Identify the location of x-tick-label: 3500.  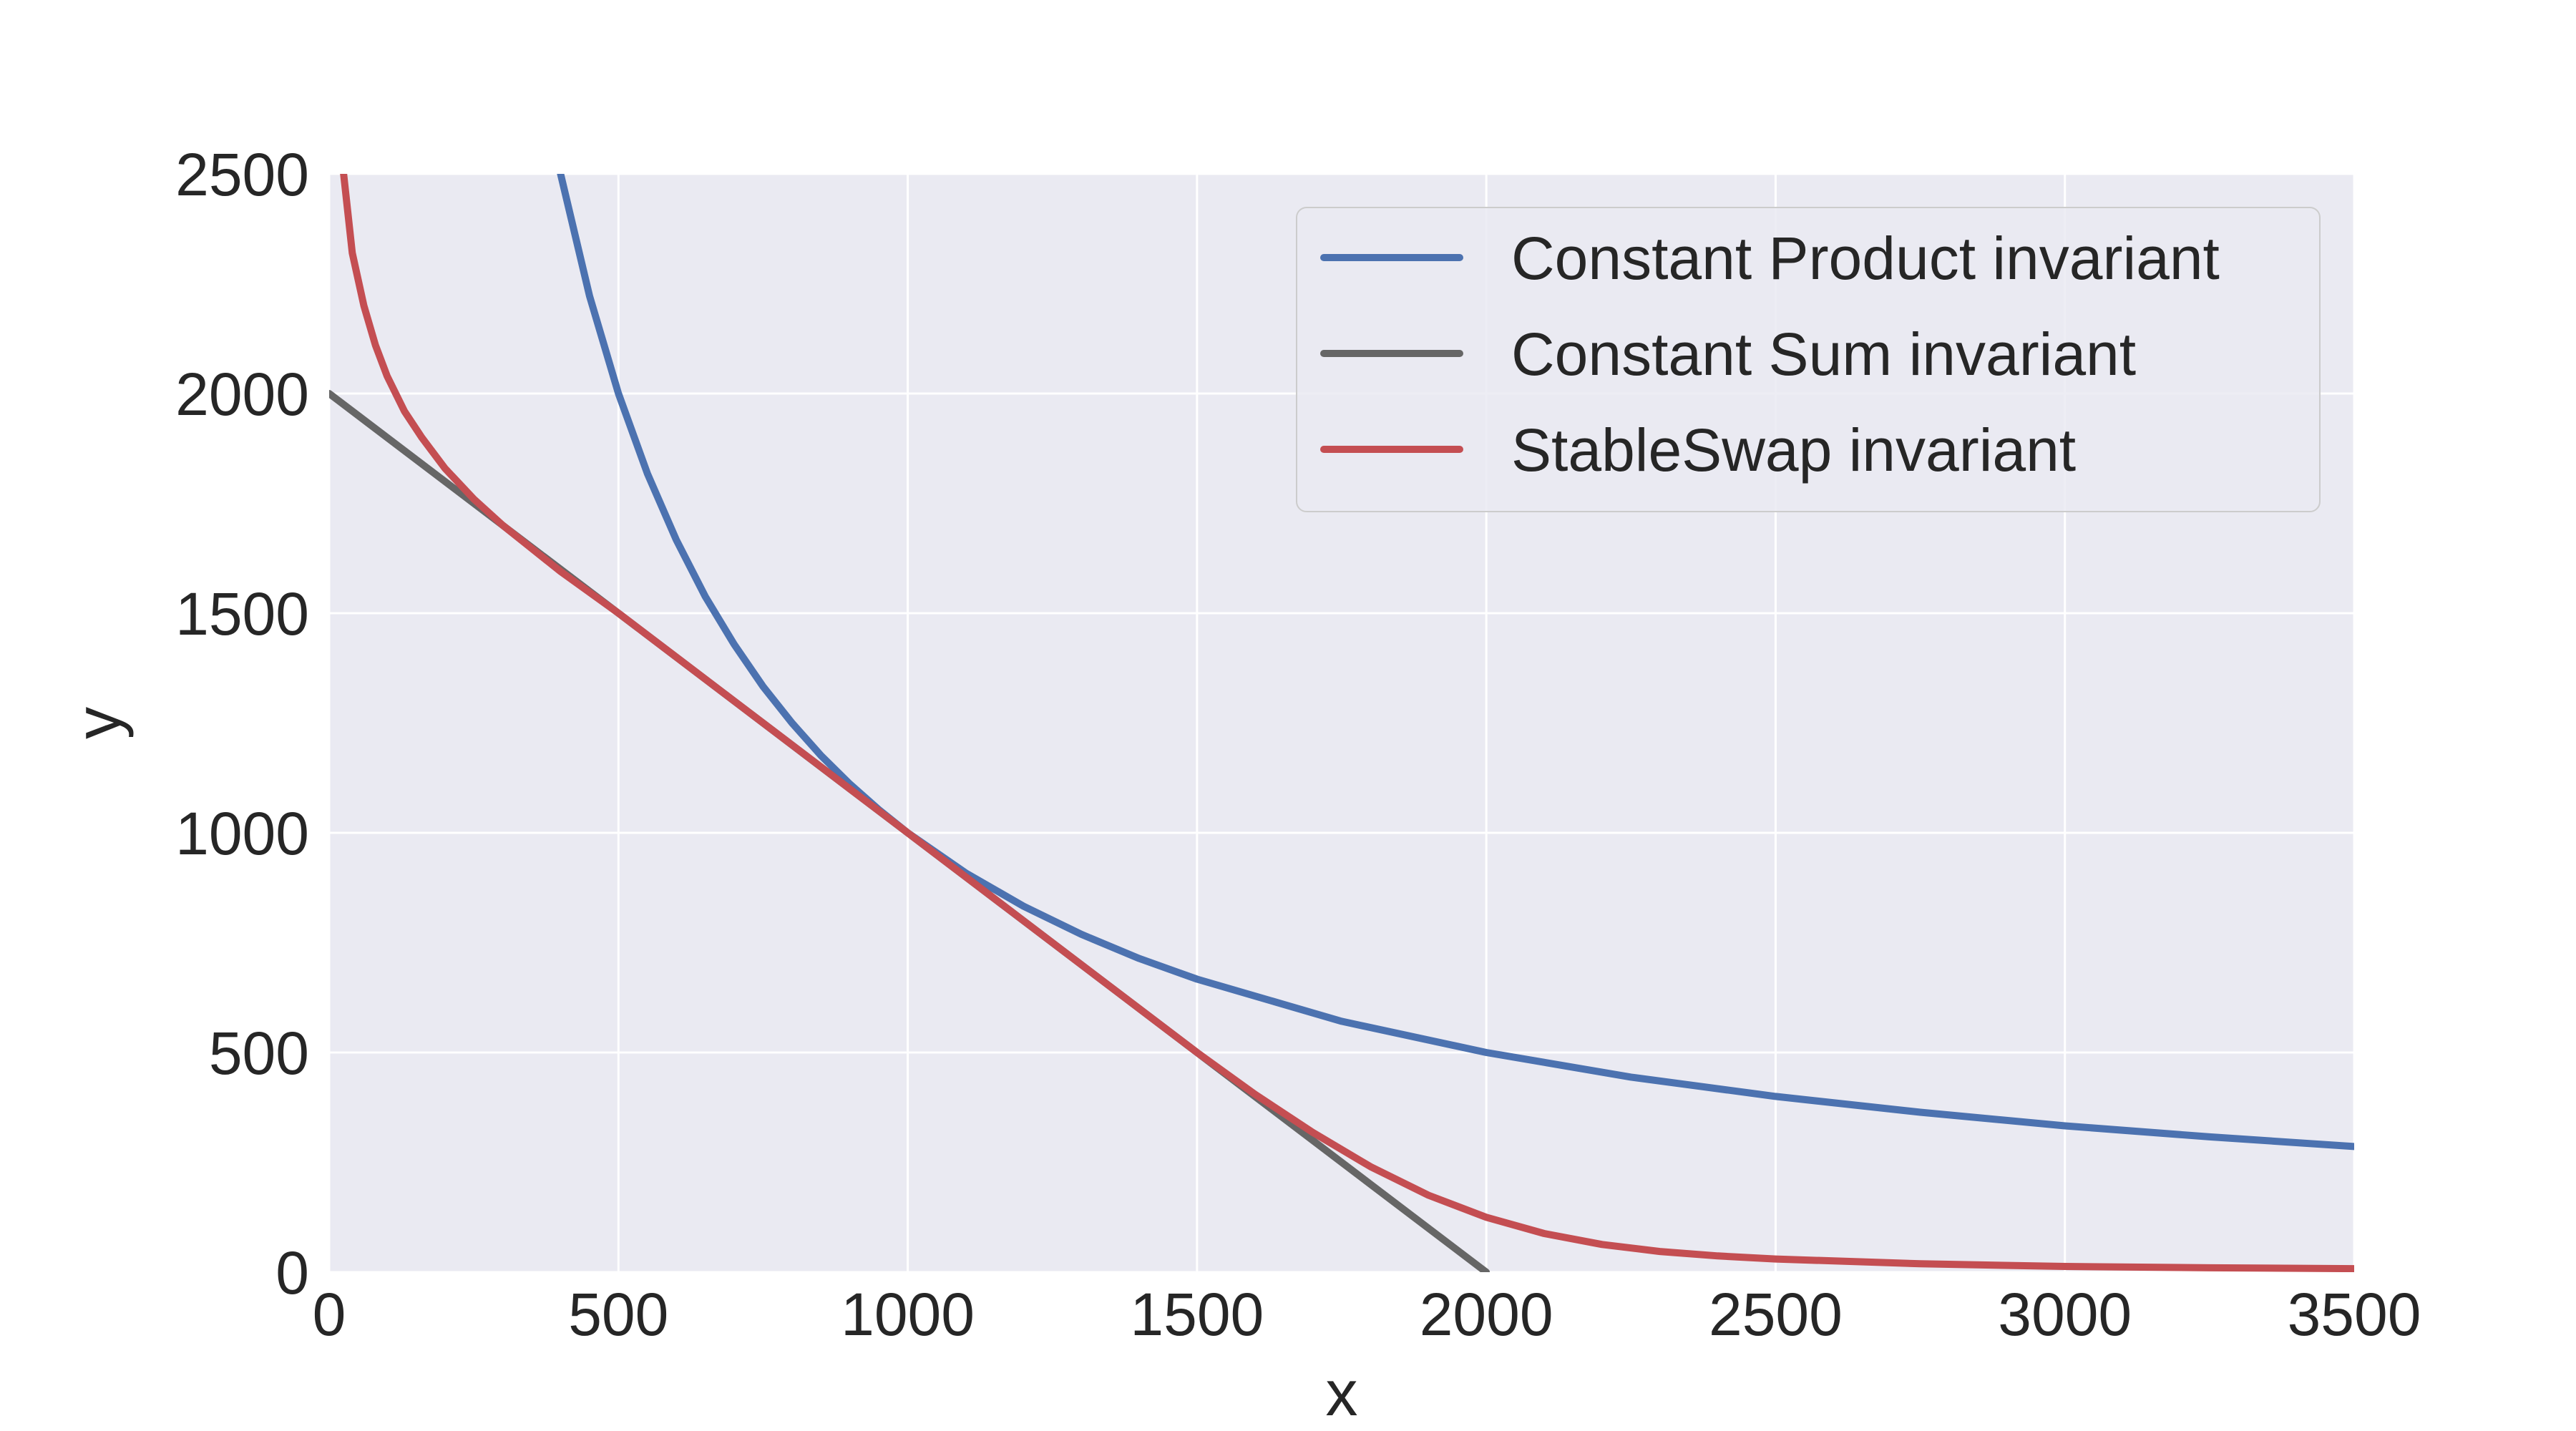
(2354, 1314).